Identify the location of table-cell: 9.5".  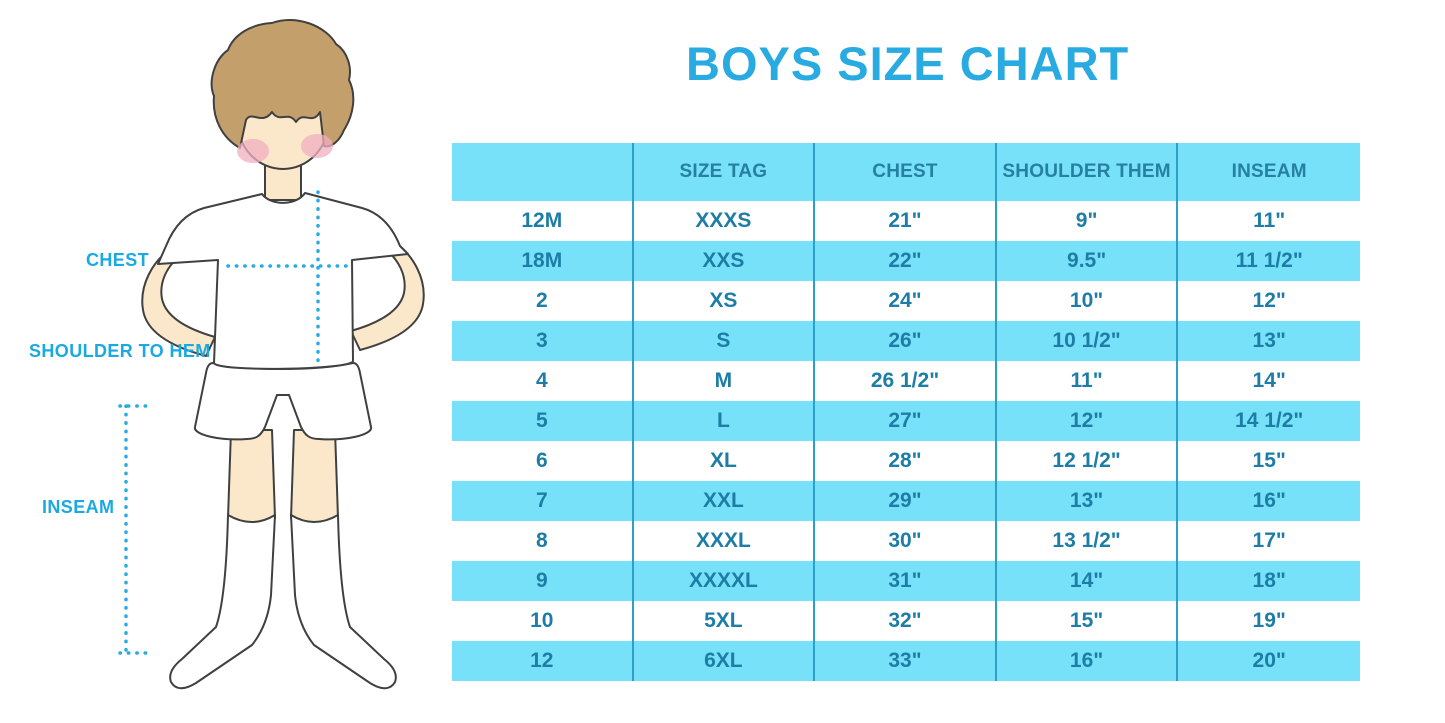
(1088, 261).